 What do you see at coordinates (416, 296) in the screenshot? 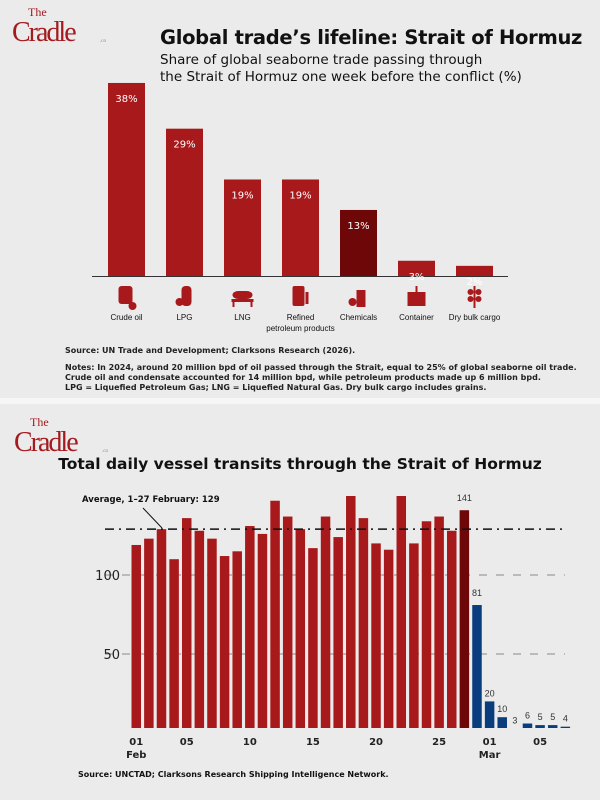
I see `shipping-container-icon` at bounding box center [416, 296].